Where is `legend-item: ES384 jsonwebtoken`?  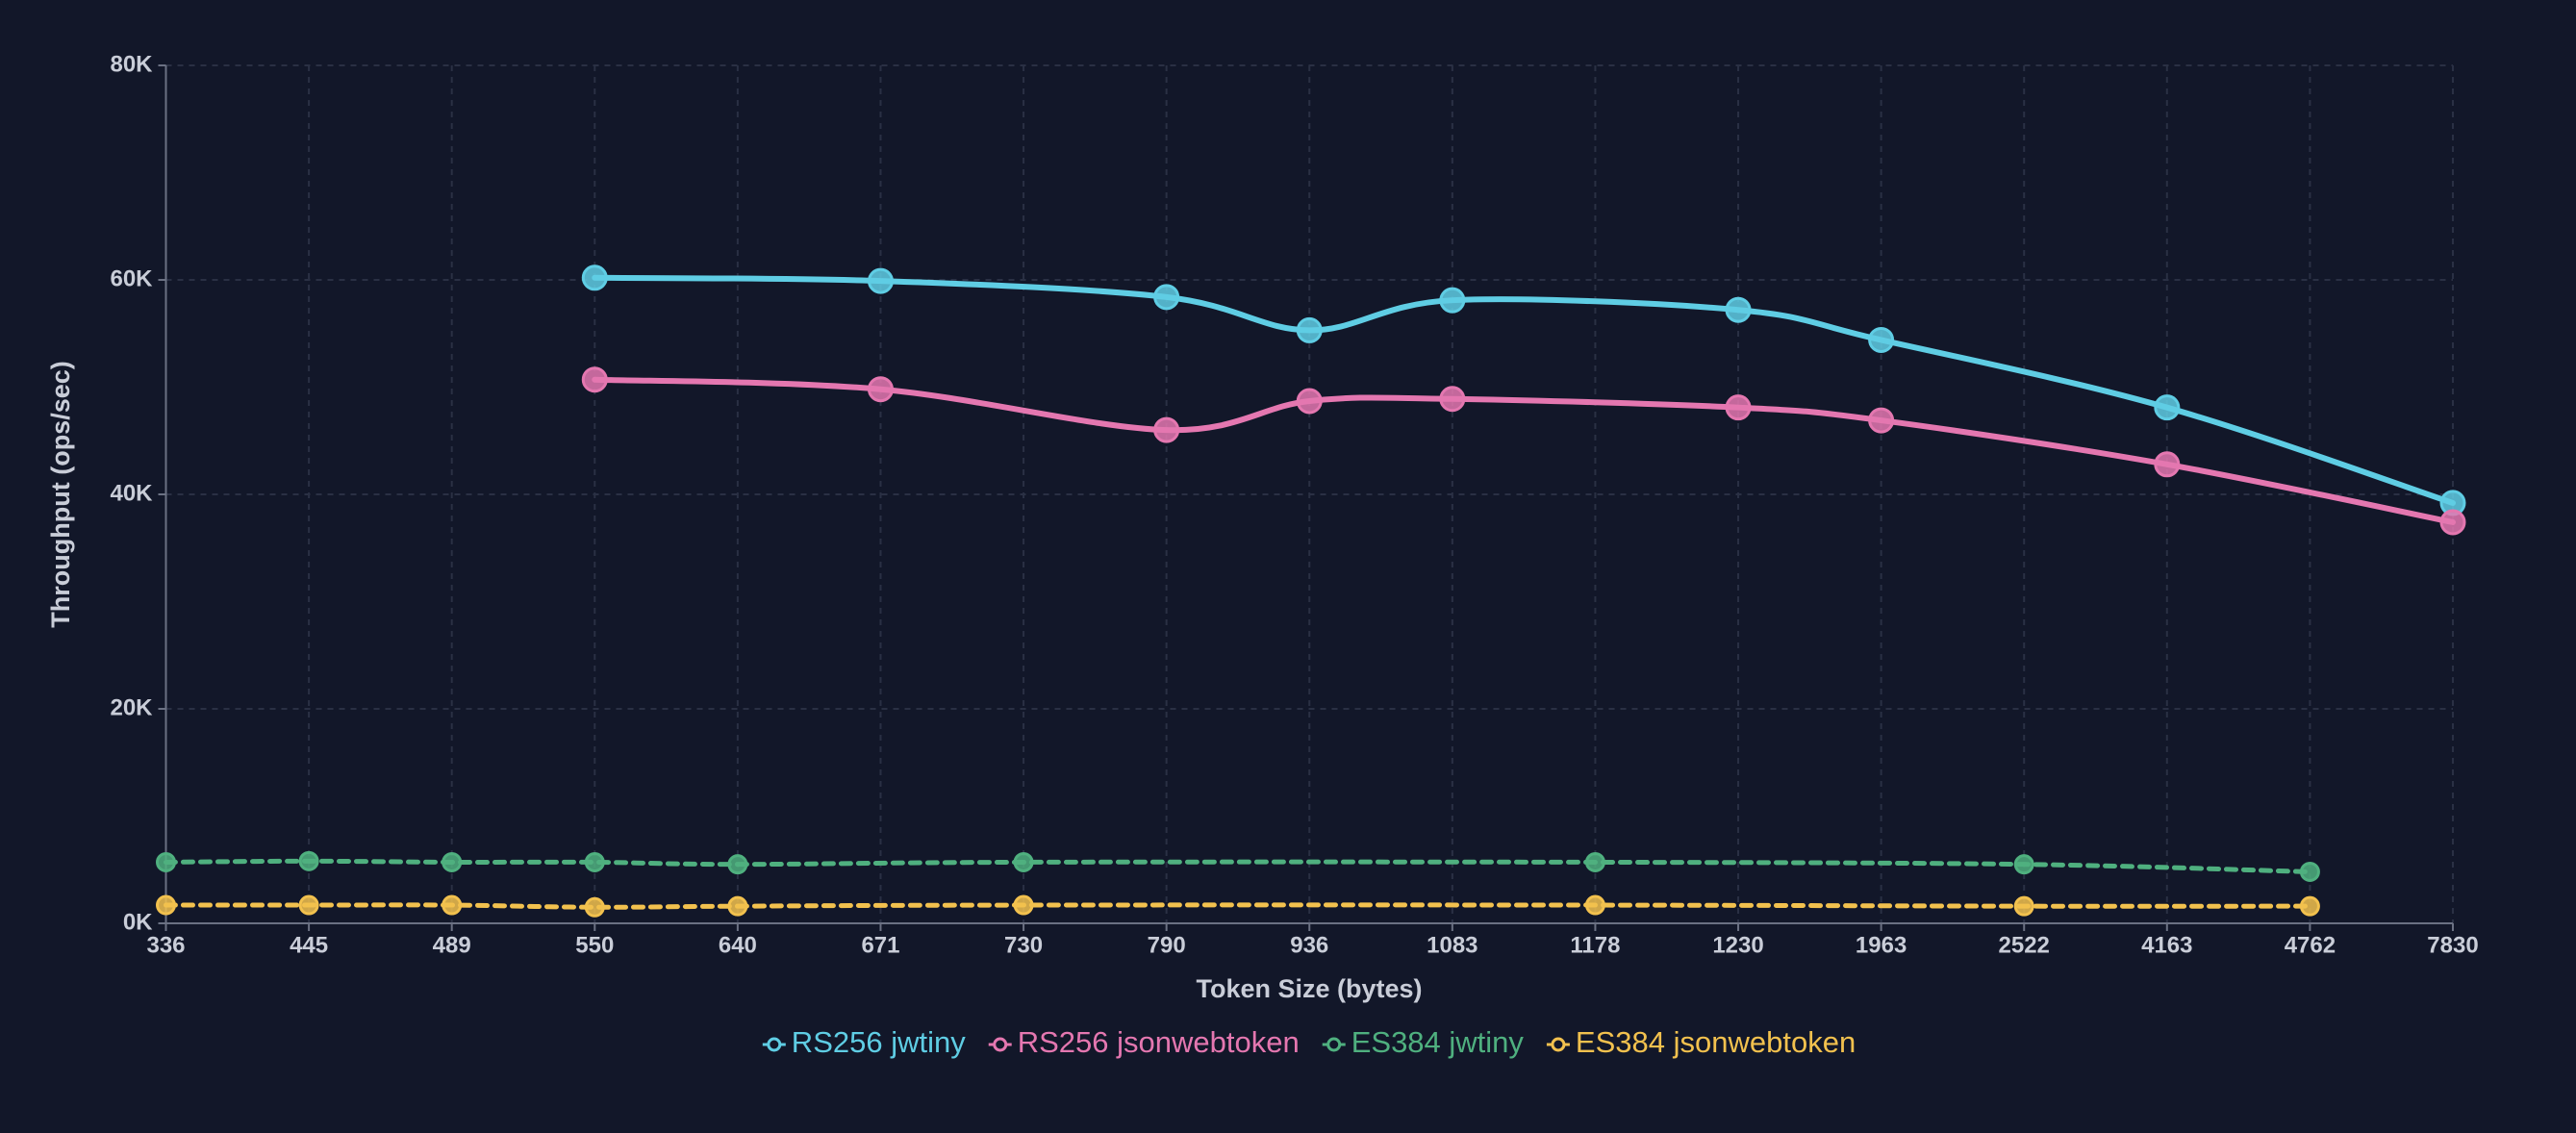
legend-item: ES384 jsonwebtoken is located at coordinates (1701, 1042).